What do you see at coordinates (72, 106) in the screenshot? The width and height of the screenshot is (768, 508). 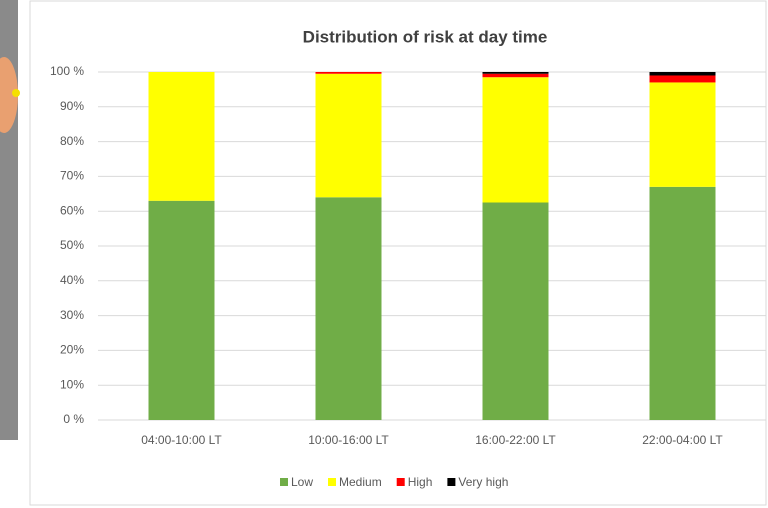 I see `y-tick-label: 90%` at bounding box center [72, 106].